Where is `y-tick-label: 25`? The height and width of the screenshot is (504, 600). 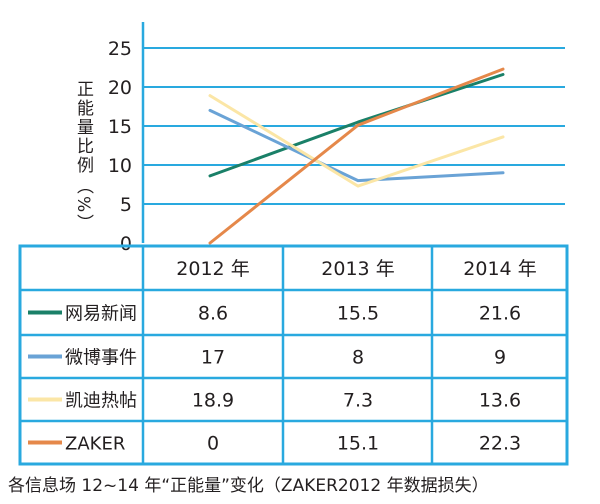 y-tick-label: 25 is located at coordinates (120, 49).